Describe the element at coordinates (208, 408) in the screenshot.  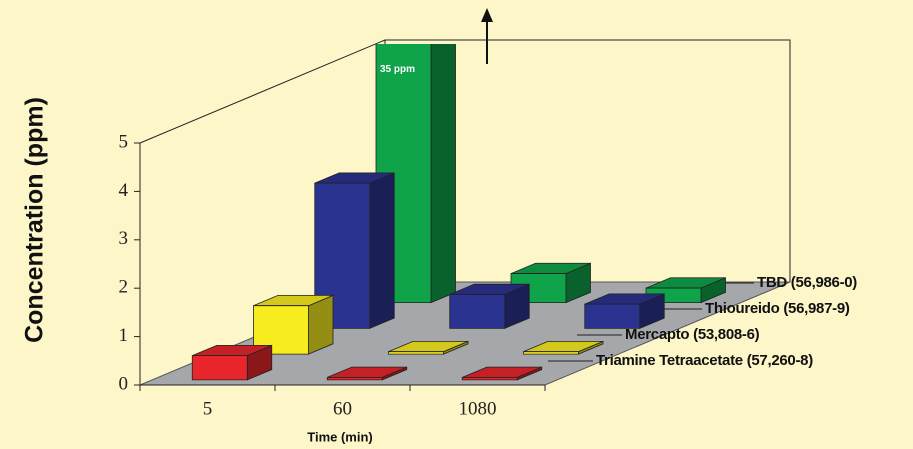
I see `x-tick-label: 5` at that location.